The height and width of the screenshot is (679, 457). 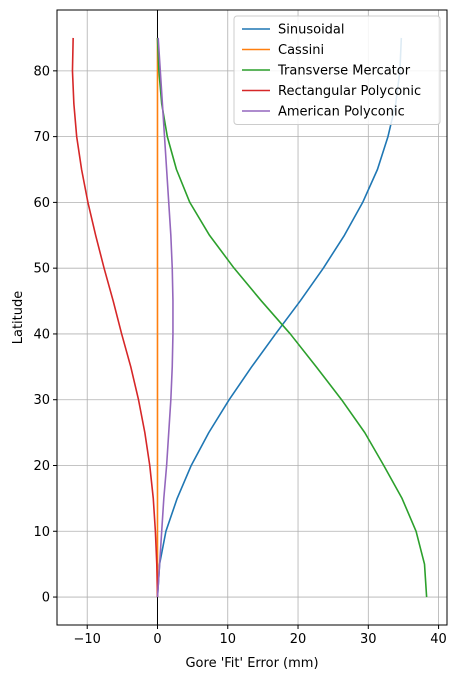 I want to click on y-tick-label: 70, so click(x=41, y=137).